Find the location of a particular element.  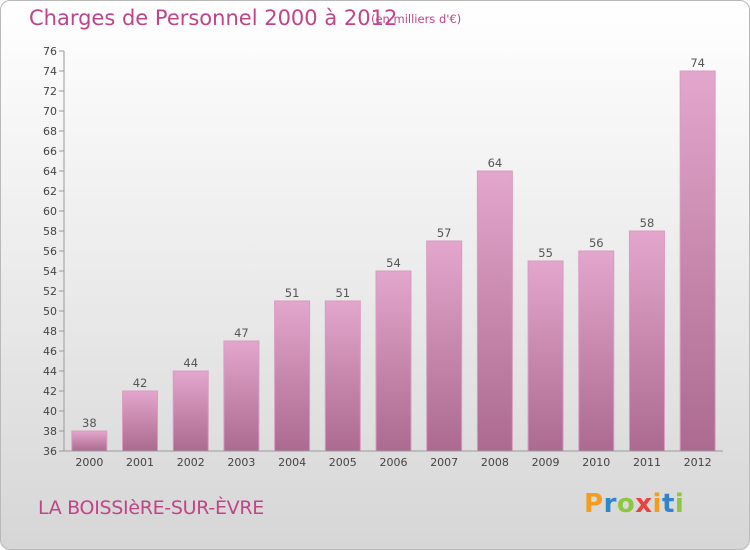

data-label: 64 is located at coordinates (495, 163).